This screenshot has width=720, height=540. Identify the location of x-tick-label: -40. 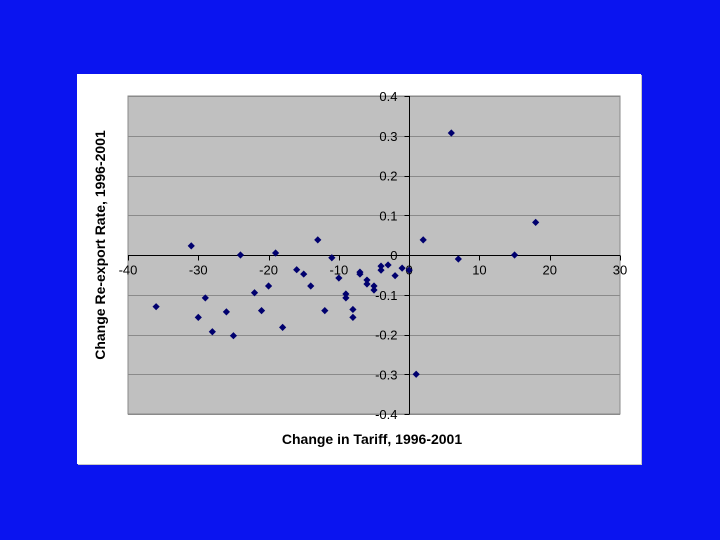
(128, 270).